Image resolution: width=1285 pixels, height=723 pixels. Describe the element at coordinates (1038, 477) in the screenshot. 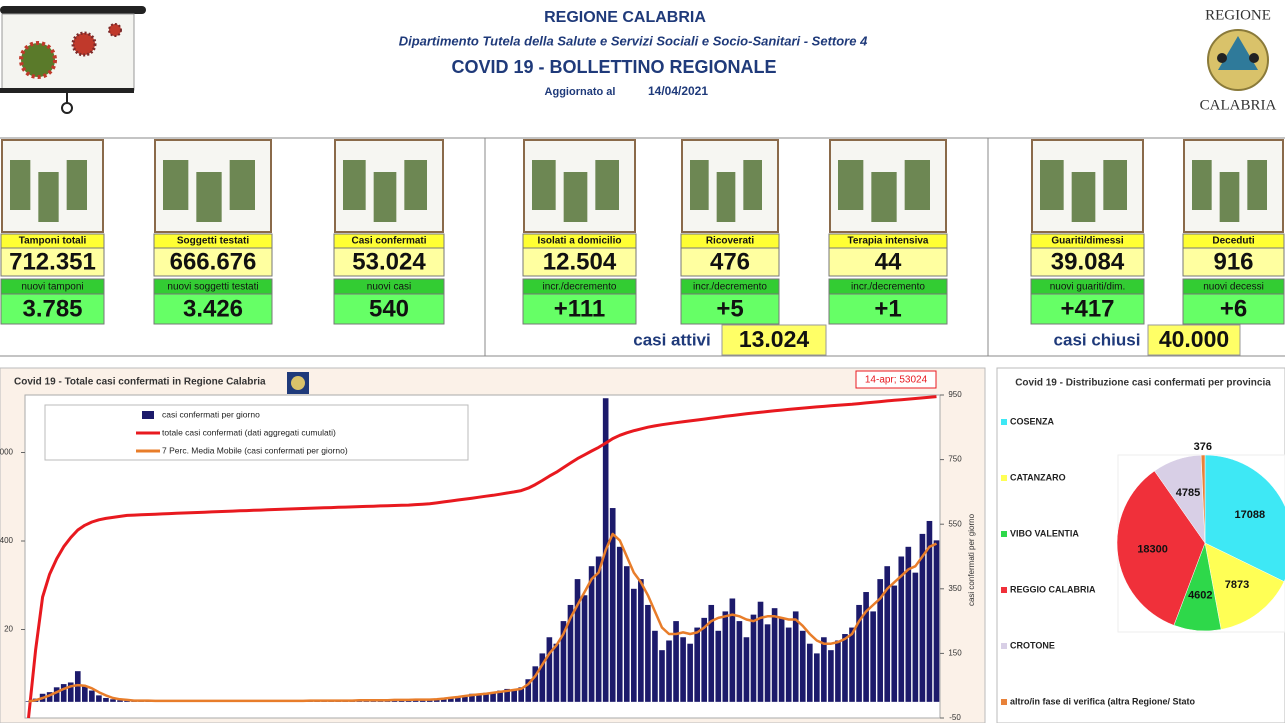

I see `pie-legend-label: CATANZARO` at that location.